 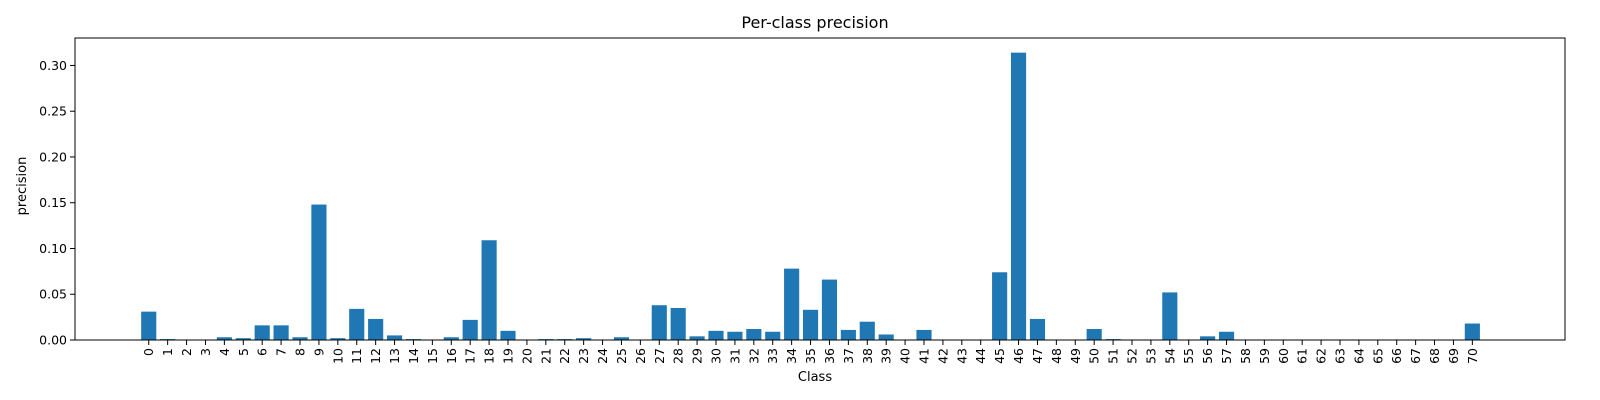 What do you see at coordinates (1358, 356) in the screenshot?
I see `x-tick-label: 64` at bounding box center [1358, 356].